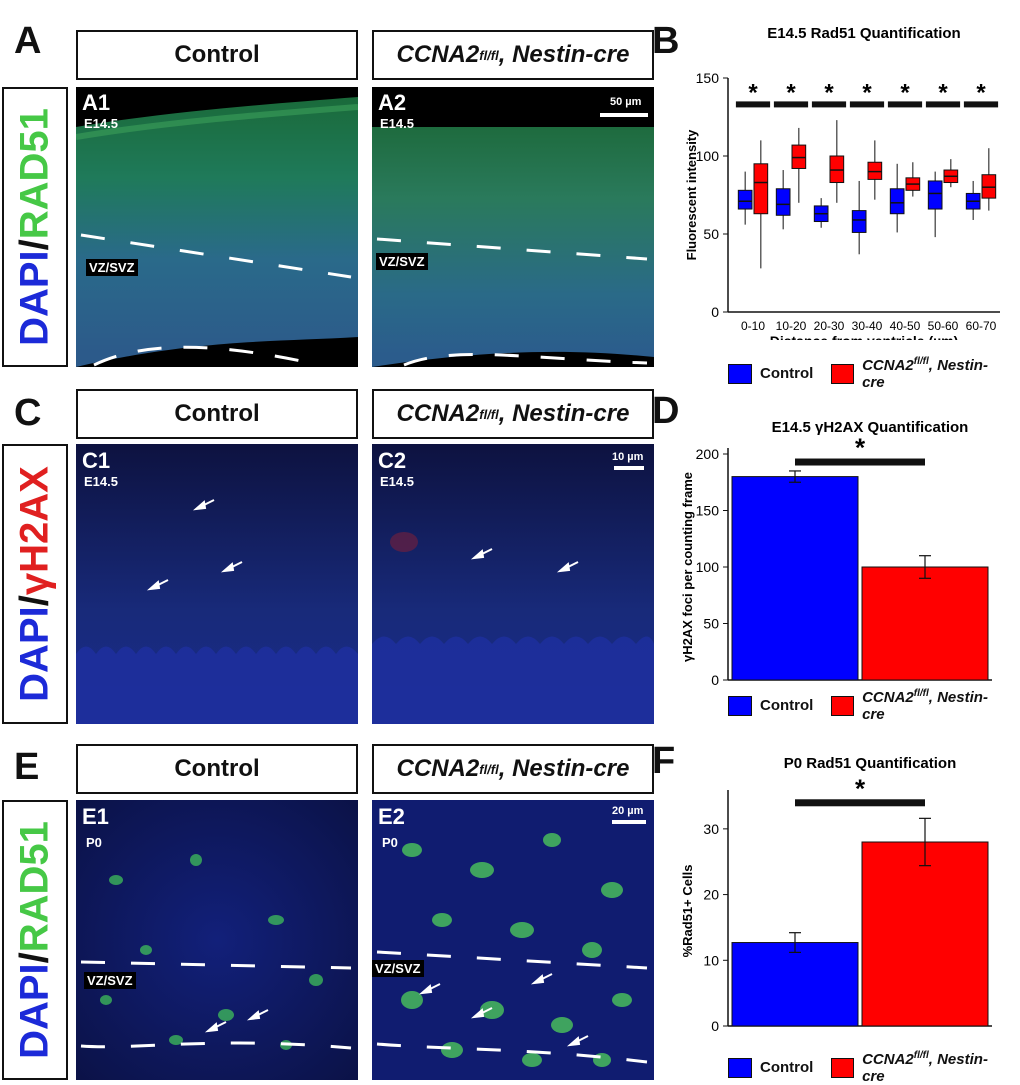 The image size is (1020, 1085). Describe the element at coordinates (513, 769) in the screenshot. I see `header-mutant-e: CCNA2 fl/fl, Nestin-cre` at that location.